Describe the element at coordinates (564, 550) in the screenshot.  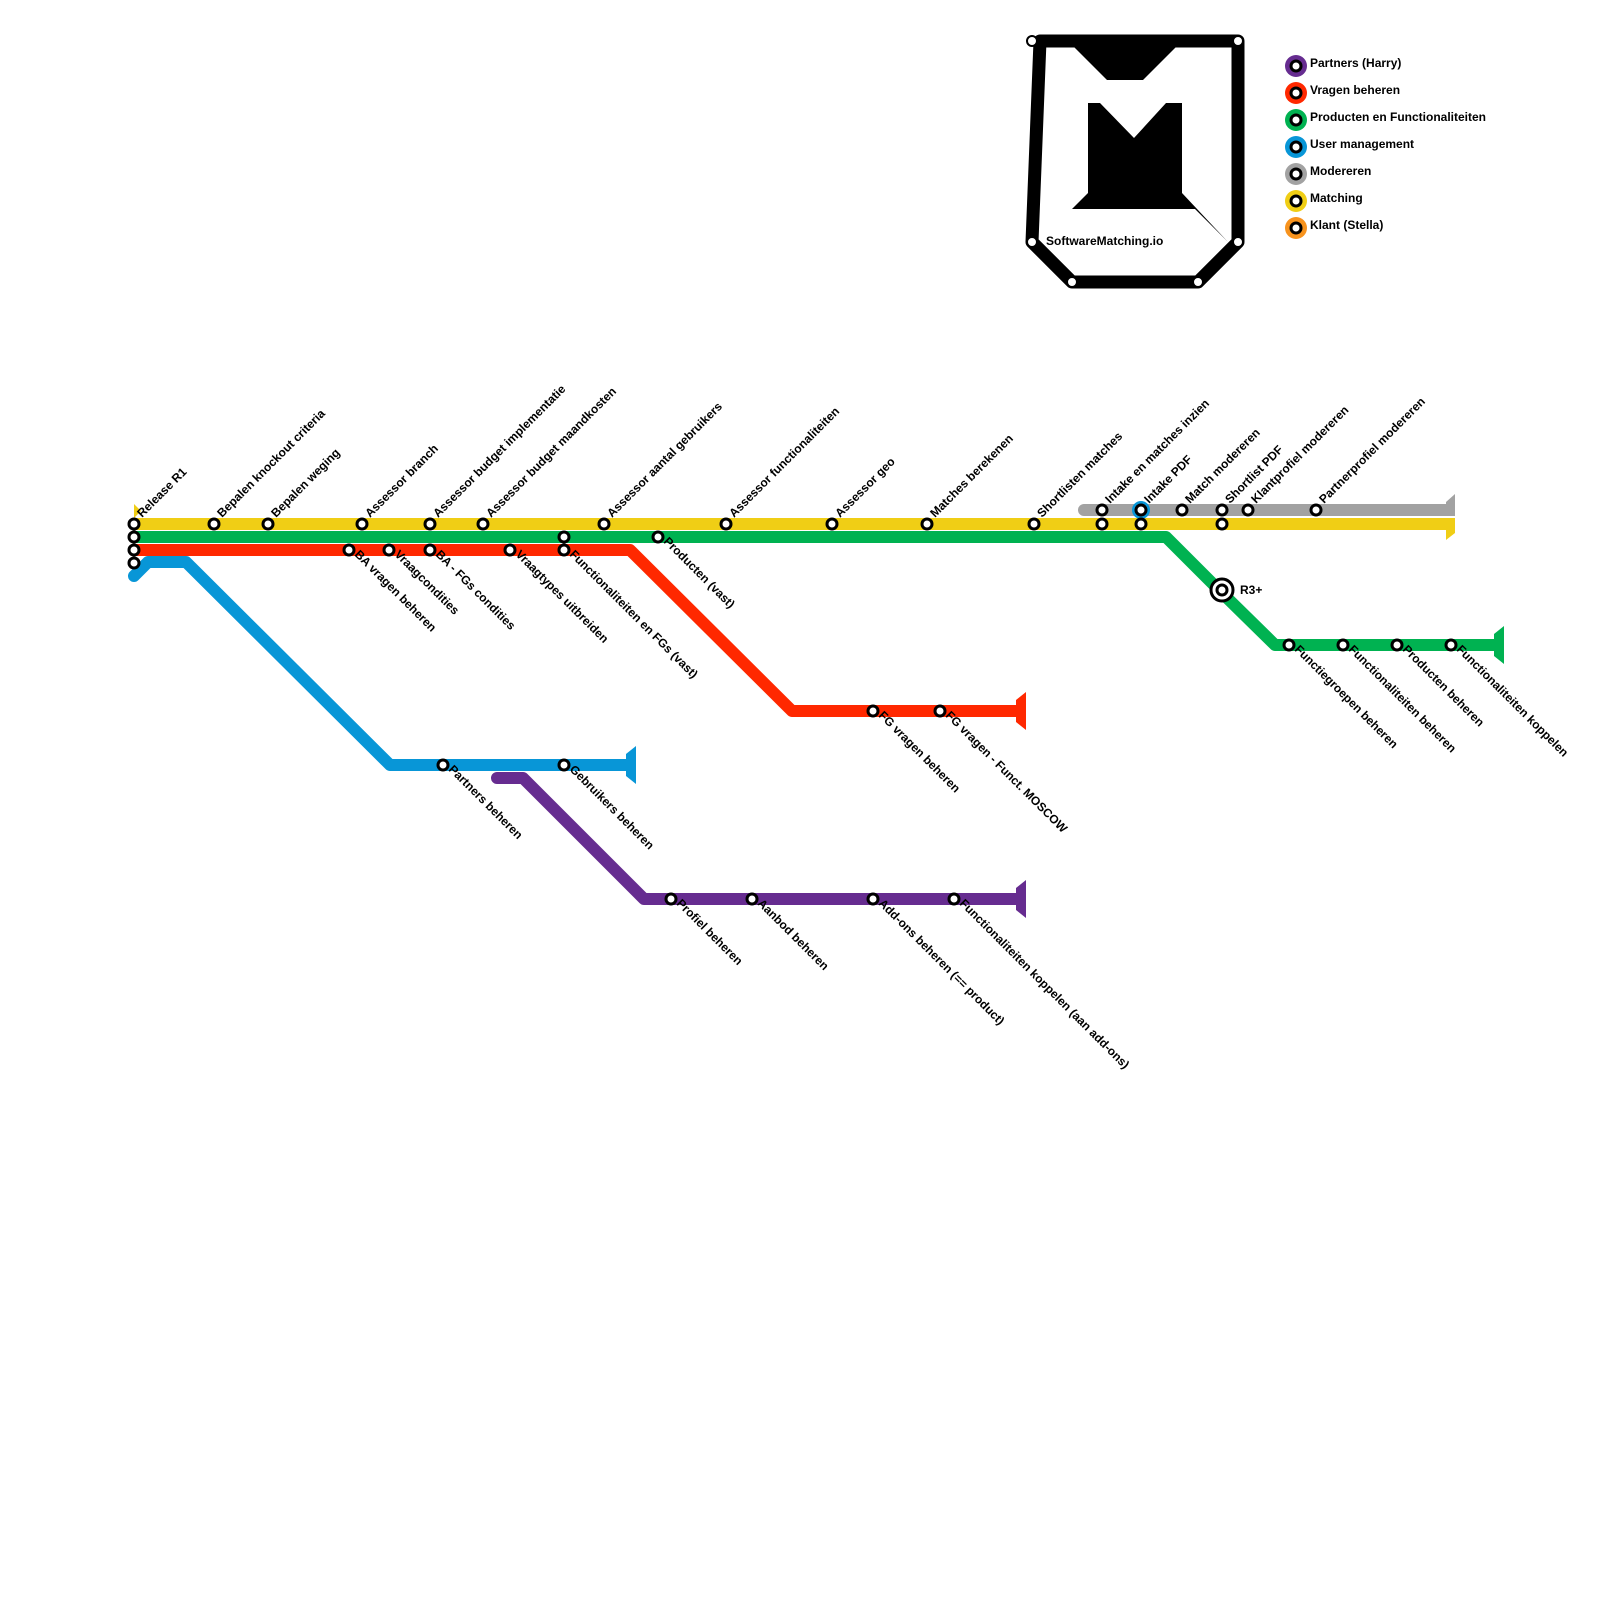
I see `station-functionaliteiten-fgs-vast` at that location.